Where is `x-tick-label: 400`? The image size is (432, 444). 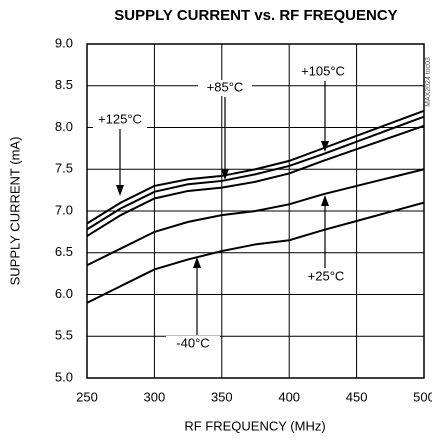
x-tick-label: 400 is located at coordinates (289, 396).